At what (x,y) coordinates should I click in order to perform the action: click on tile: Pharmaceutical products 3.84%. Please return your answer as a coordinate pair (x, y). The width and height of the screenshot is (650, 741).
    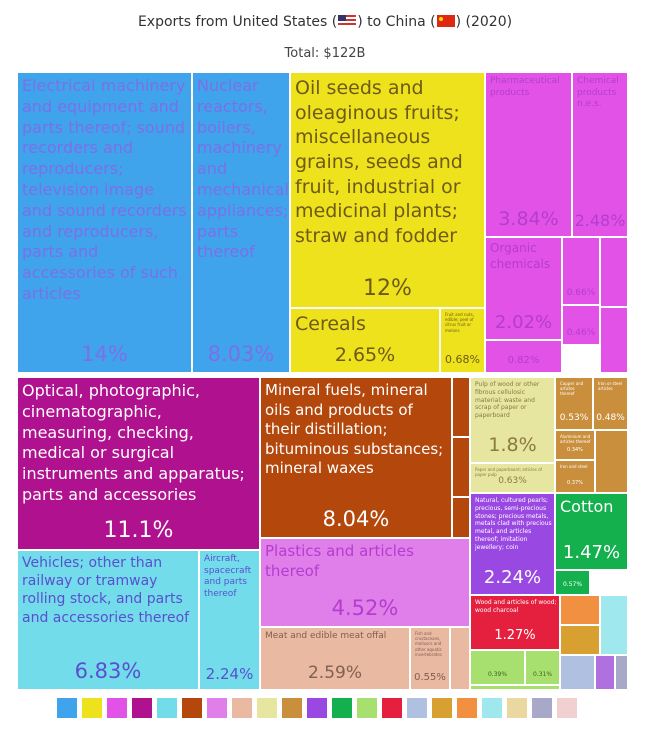
    Looking at the image, I should click on (528, 154).